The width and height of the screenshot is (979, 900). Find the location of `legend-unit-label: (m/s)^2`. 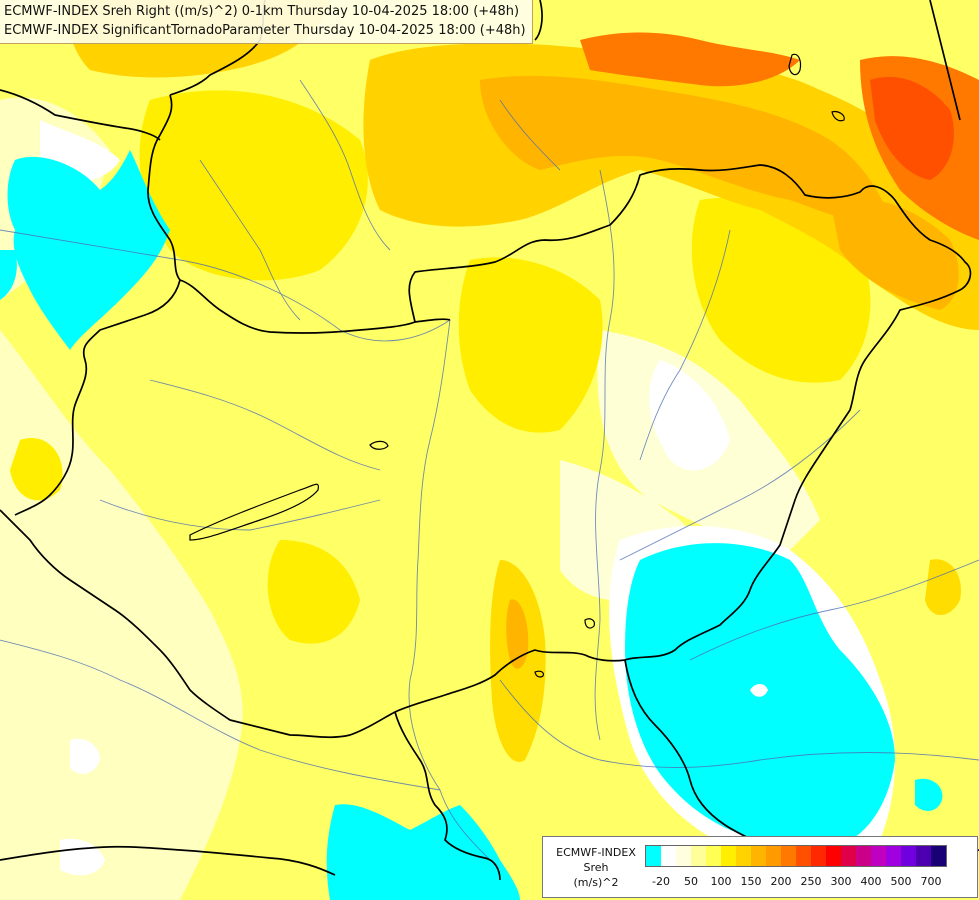

legend-unit-label: (m/s)^2 is located at coordinates (596, 882).